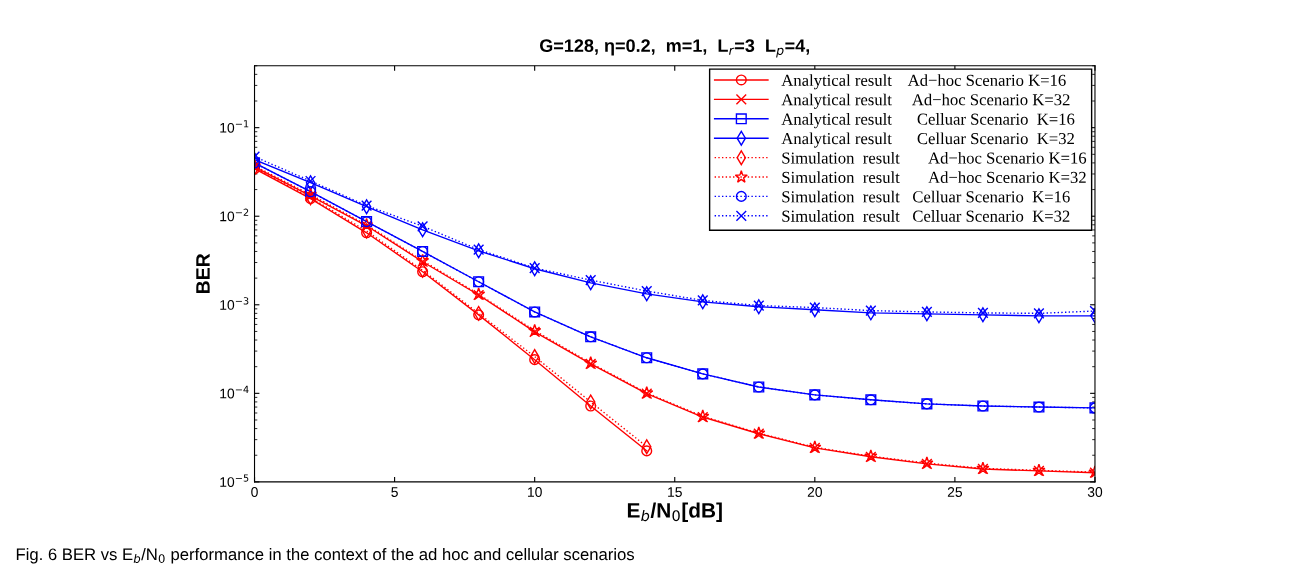 The width and height of the screenshot is (1292, 582). I want to click on legend-label: Analytical result Celluar Scenario K=16, so click(928, 121).